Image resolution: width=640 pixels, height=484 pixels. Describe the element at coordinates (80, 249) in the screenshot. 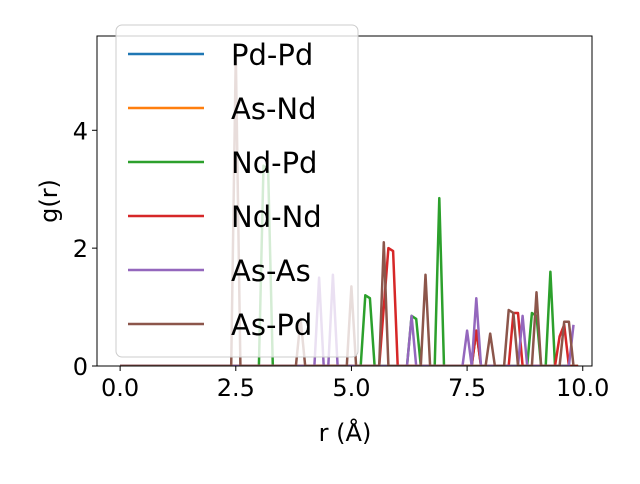

I see `y-tick-label: 2` at that location.